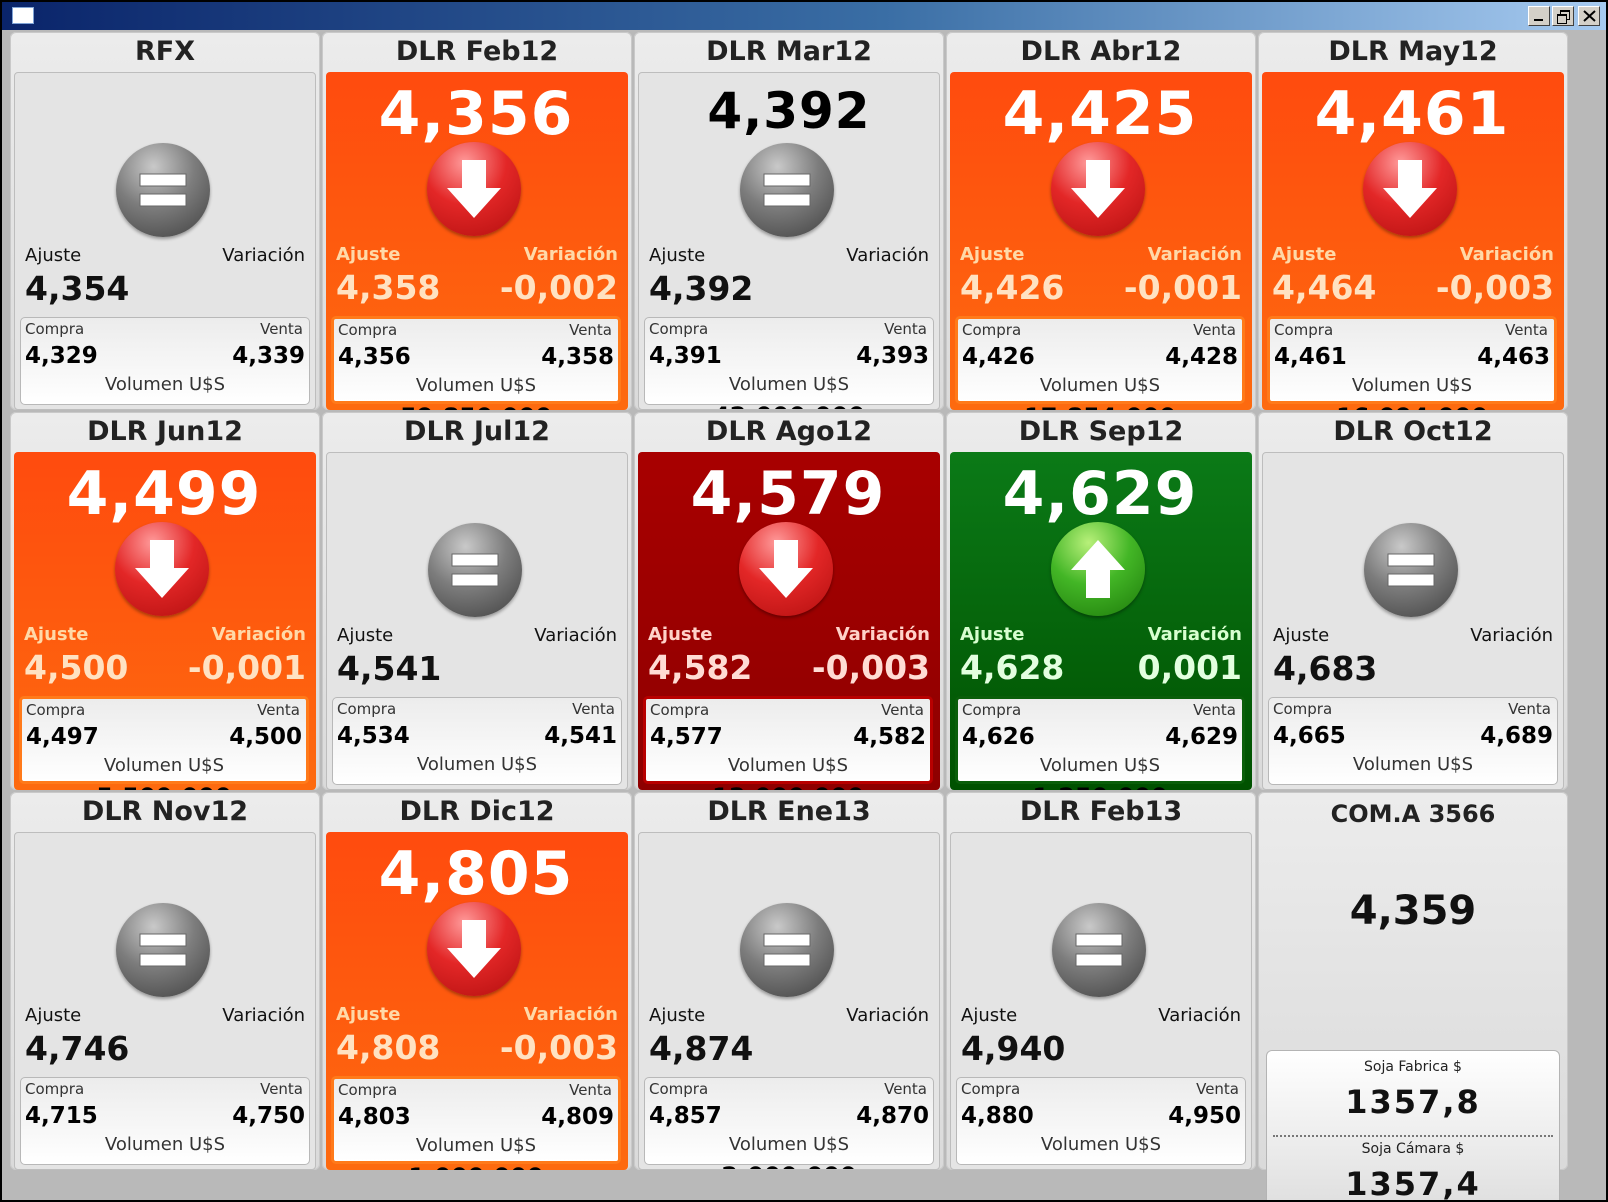 This screenshot has height=1202, width=1608. Describe the element at coordinates (477, 51) in the screenshot. I see `tile-title: DLR Feb12` at that location.